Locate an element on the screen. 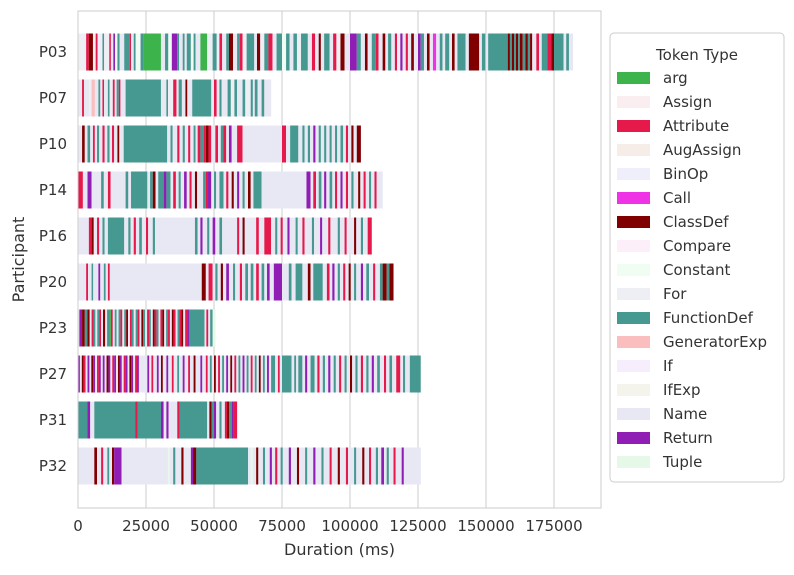  participant-row-p20 is located at coordinates (236, 282).